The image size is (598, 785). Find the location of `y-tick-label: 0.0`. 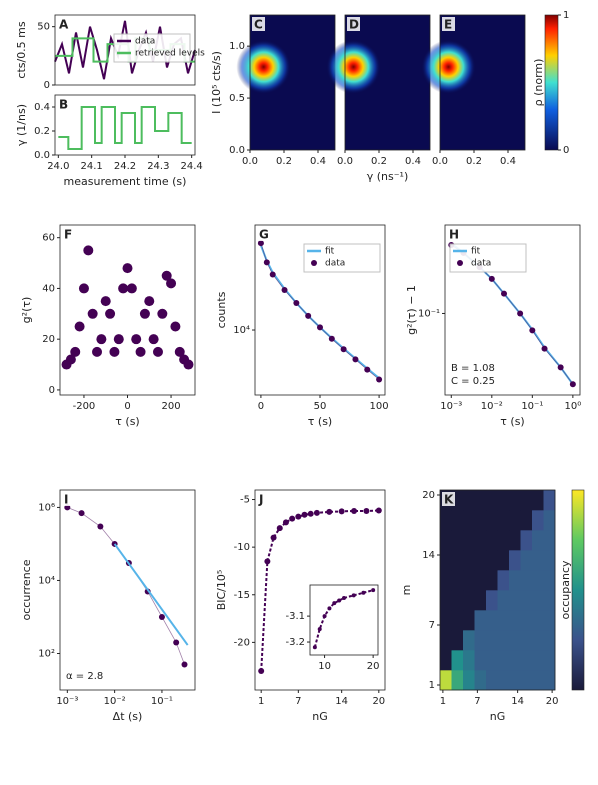

y-tick-label: 0.0 is located at coordinates (42, 155).